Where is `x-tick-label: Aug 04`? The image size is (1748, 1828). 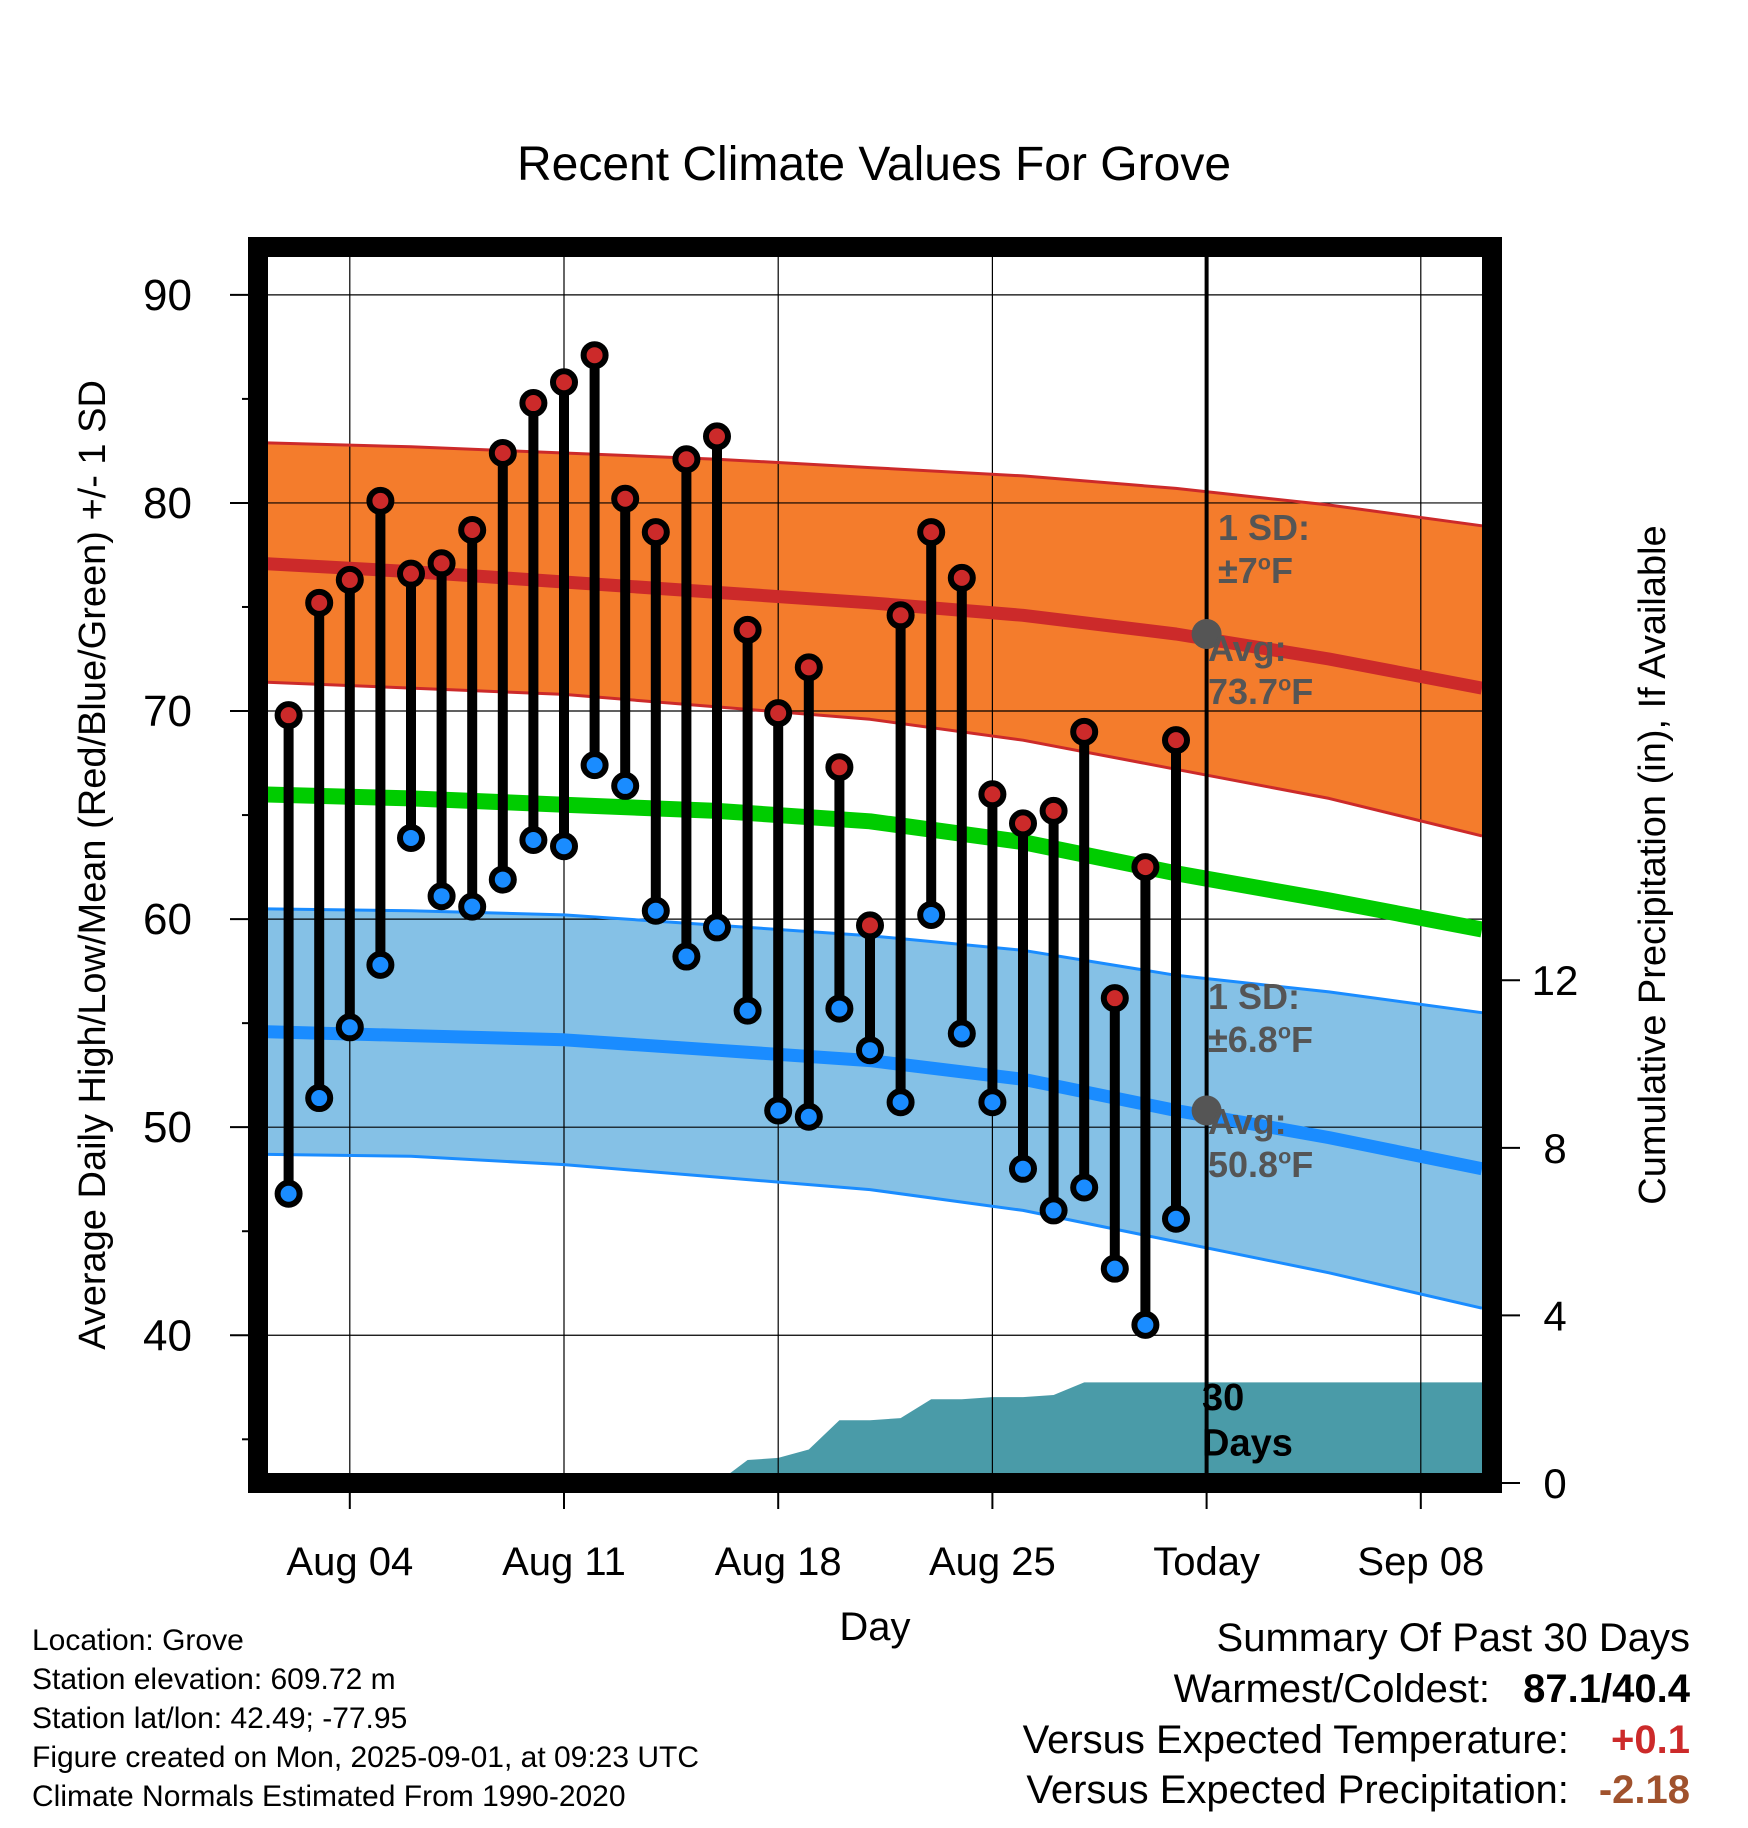
x-tick-label: Aug 04 is located at coordinates (349, 1562).